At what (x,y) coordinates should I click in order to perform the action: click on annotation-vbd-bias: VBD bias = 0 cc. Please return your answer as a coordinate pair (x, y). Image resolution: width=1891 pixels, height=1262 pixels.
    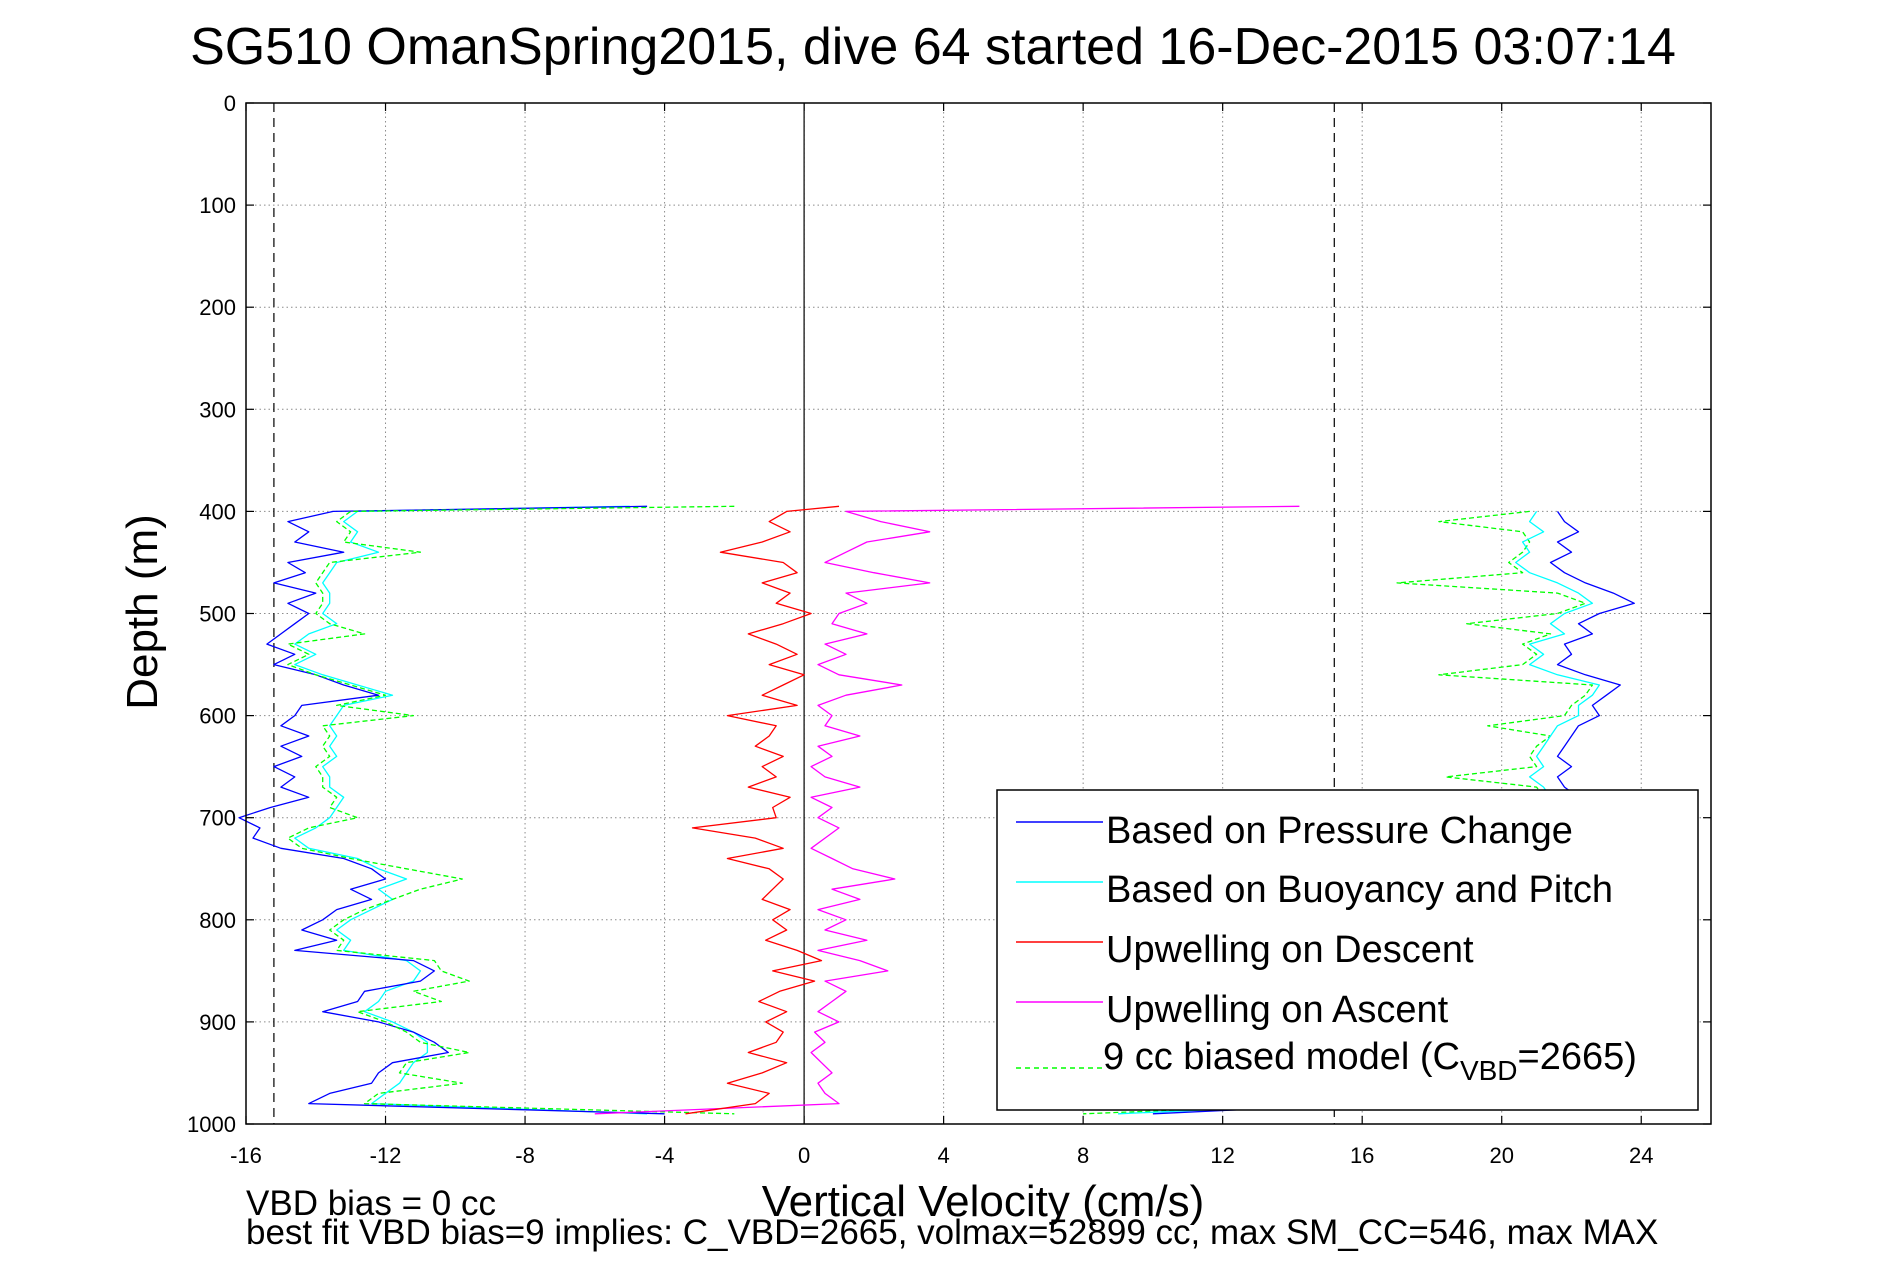
    Looking at the image, I should click on (371, 1203).